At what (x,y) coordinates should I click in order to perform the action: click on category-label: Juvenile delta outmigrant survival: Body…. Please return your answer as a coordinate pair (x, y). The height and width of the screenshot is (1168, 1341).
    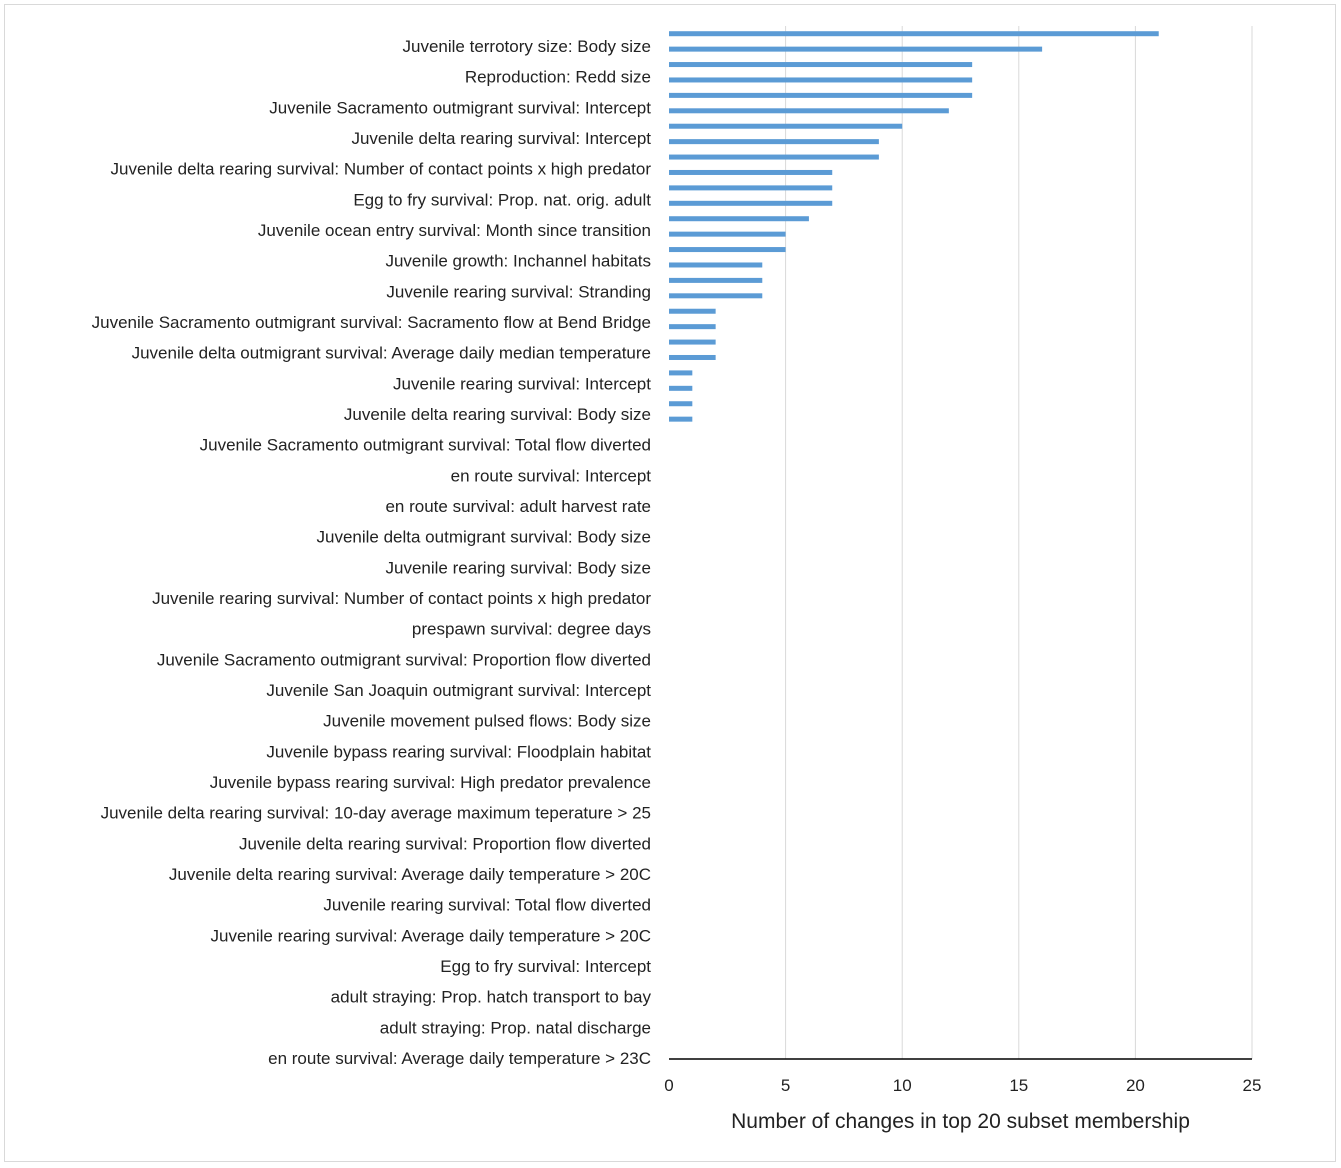
    Looking at the image, I should click on (484, 537).